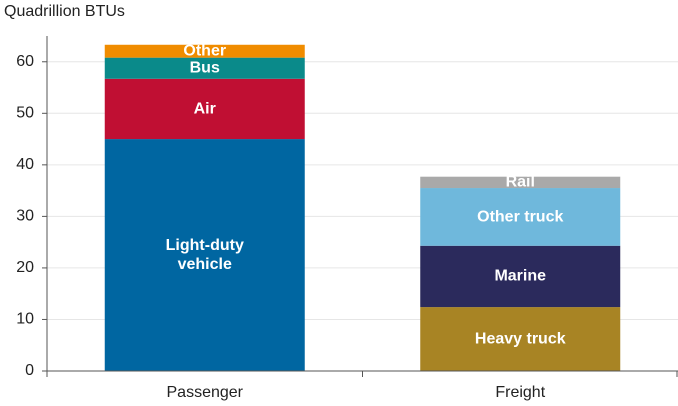  What do you see at coordinates (25, 319) in the screenshot?
I see `y-tick-label: 10` at bounding box center [25, 319].